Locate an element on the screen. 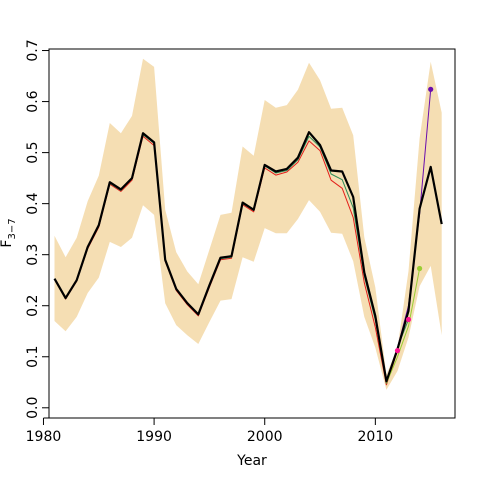  y-tick-label: 0.3 is located at coordinates (33, 255).